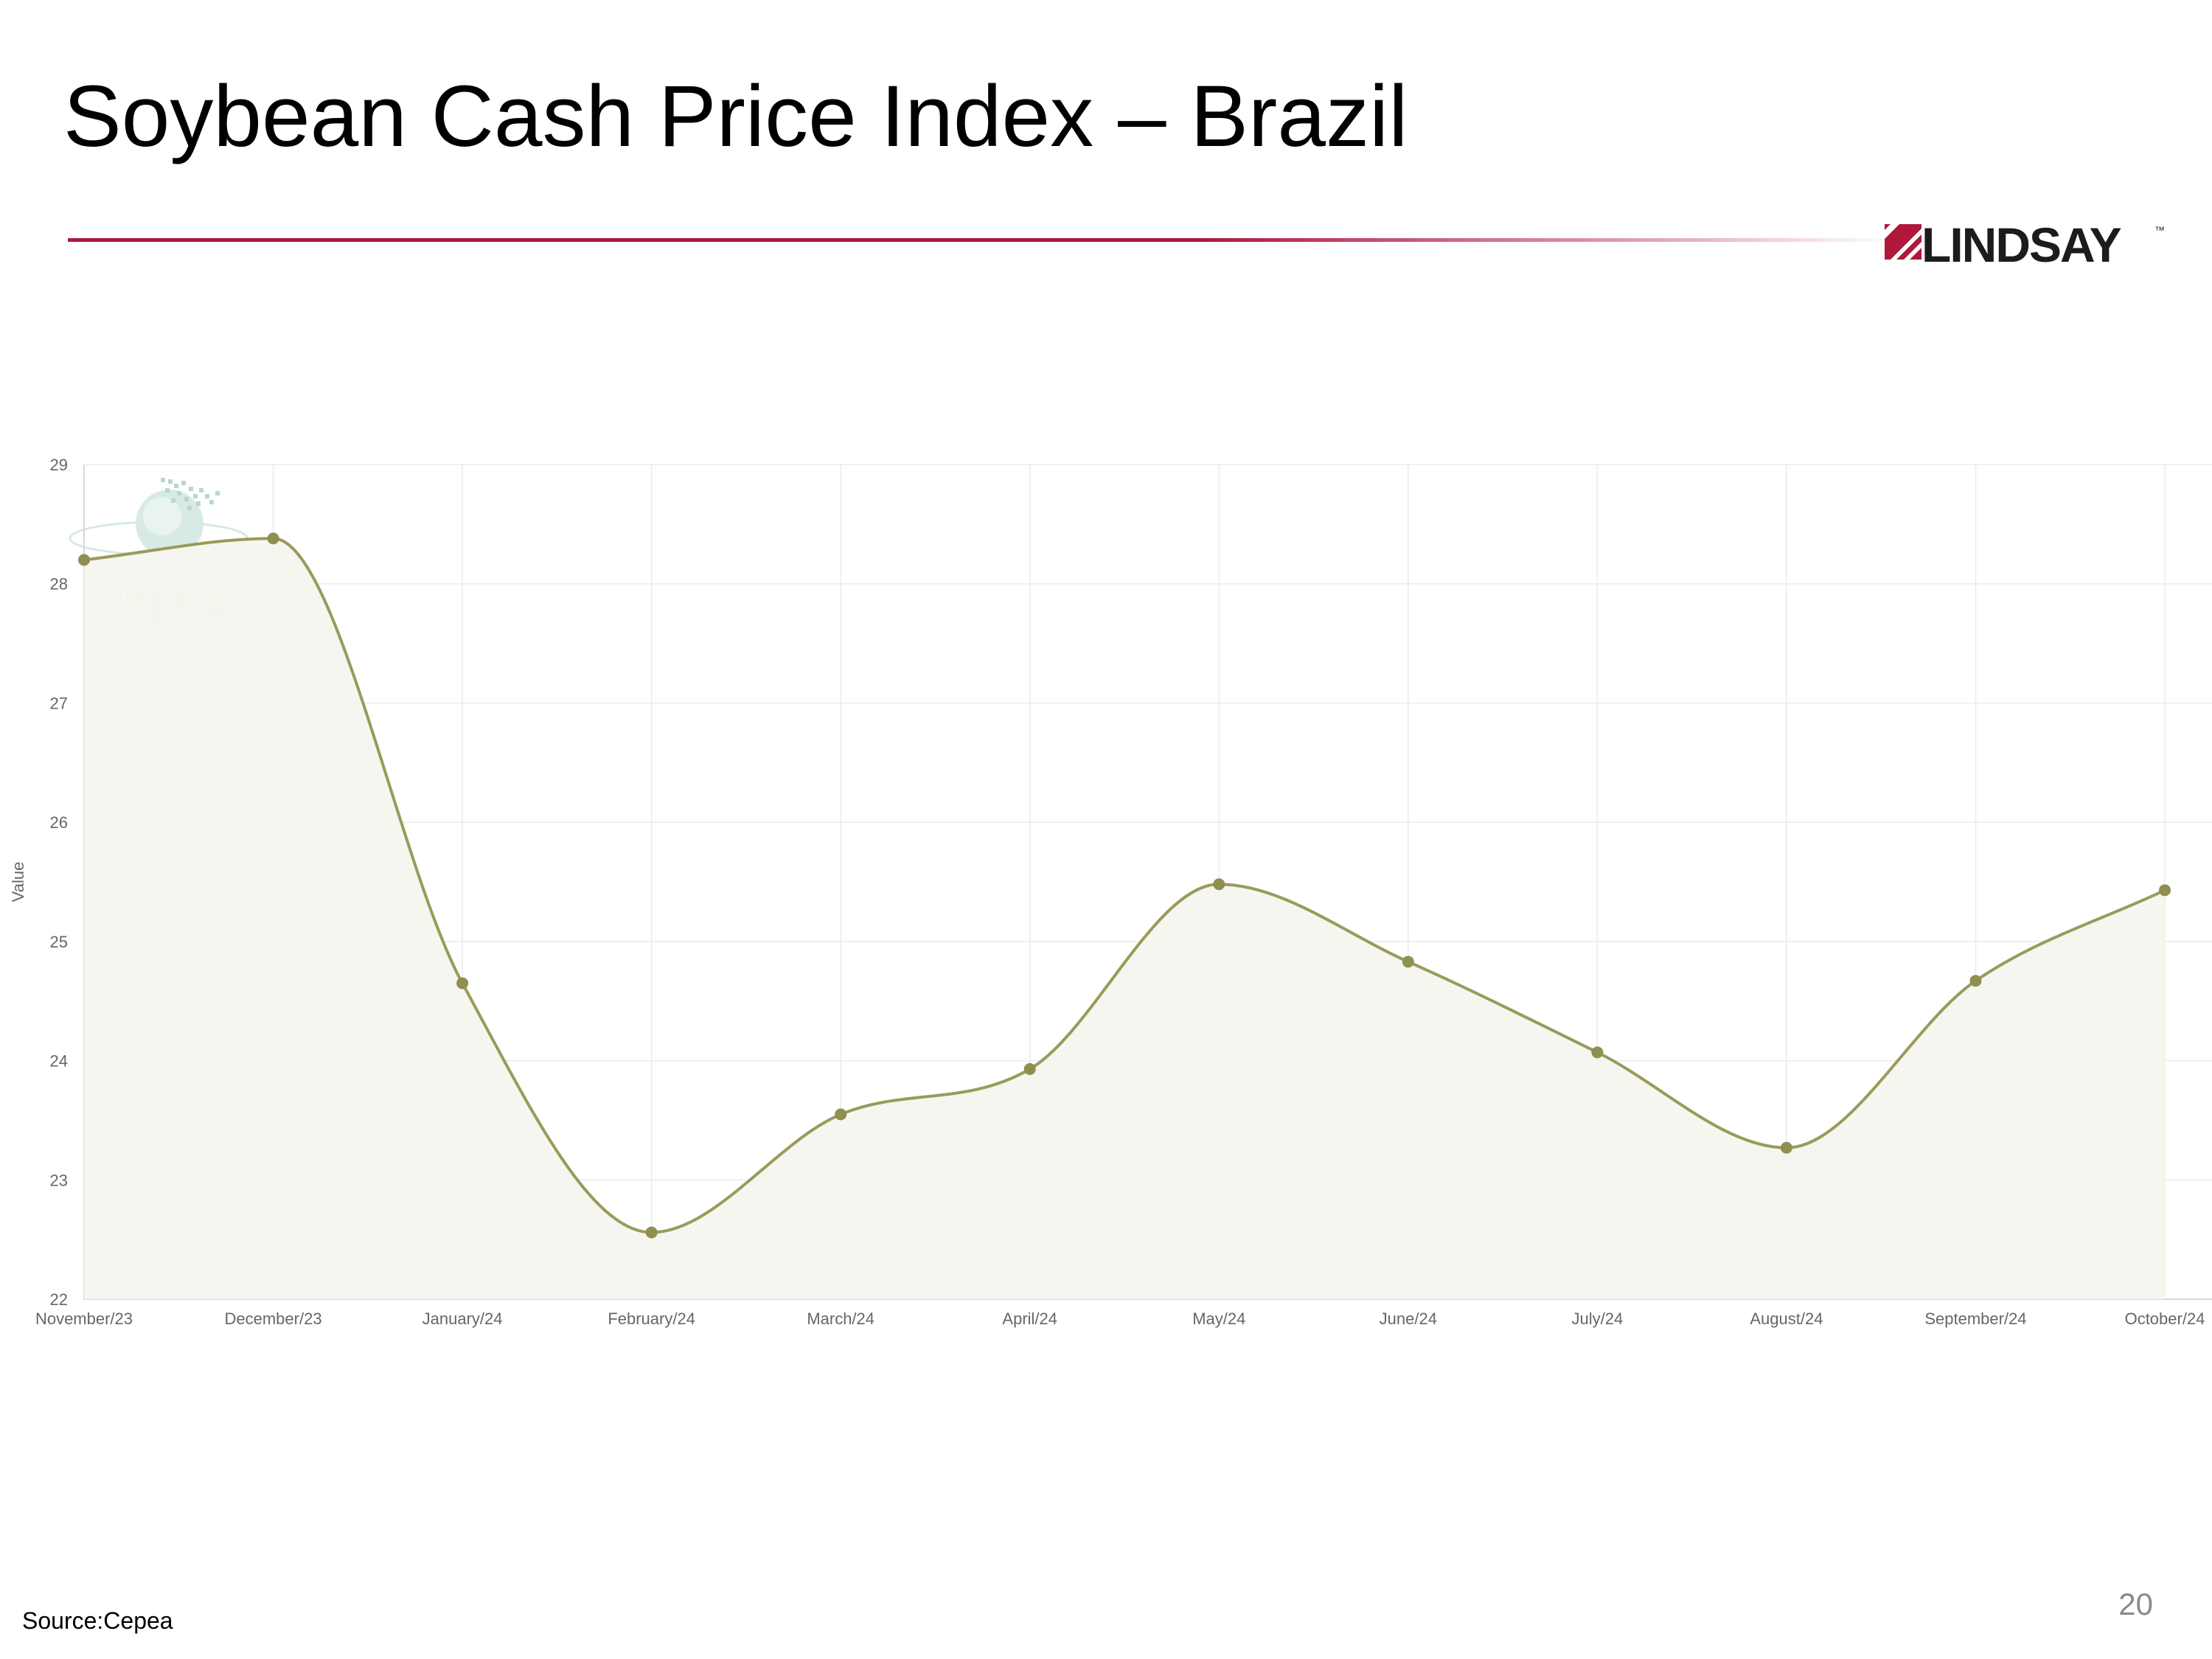  What do you see at coordinates (1975, 1319) in the screenshot?
I see `x-tick-label: September/24` at bounding box center [1975, 1319].